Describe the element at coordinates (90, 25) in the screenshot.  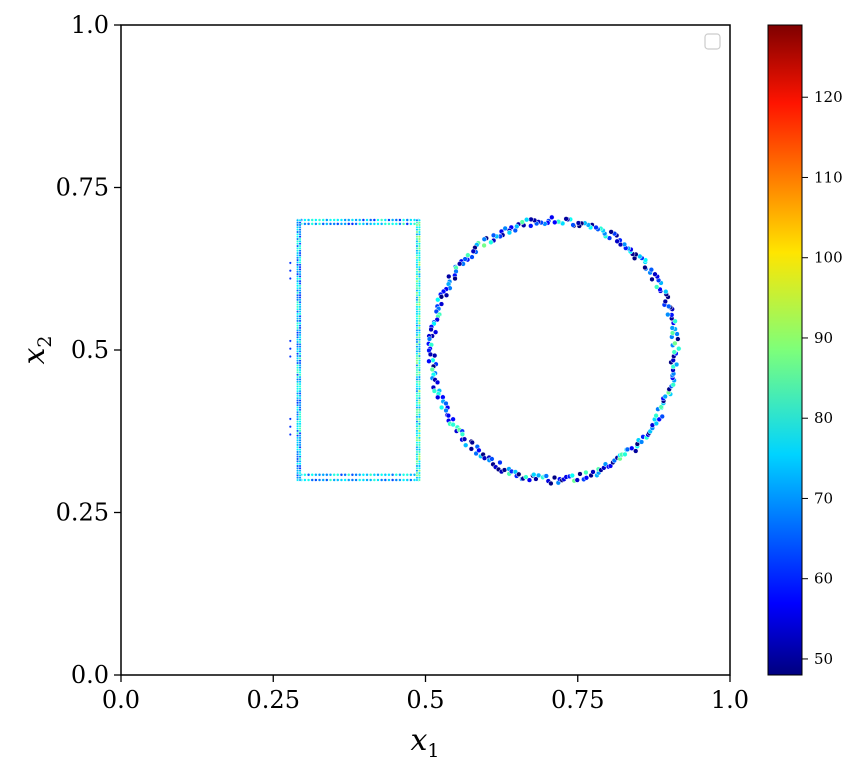
I see `y-tick-label: 1.0` at that location.